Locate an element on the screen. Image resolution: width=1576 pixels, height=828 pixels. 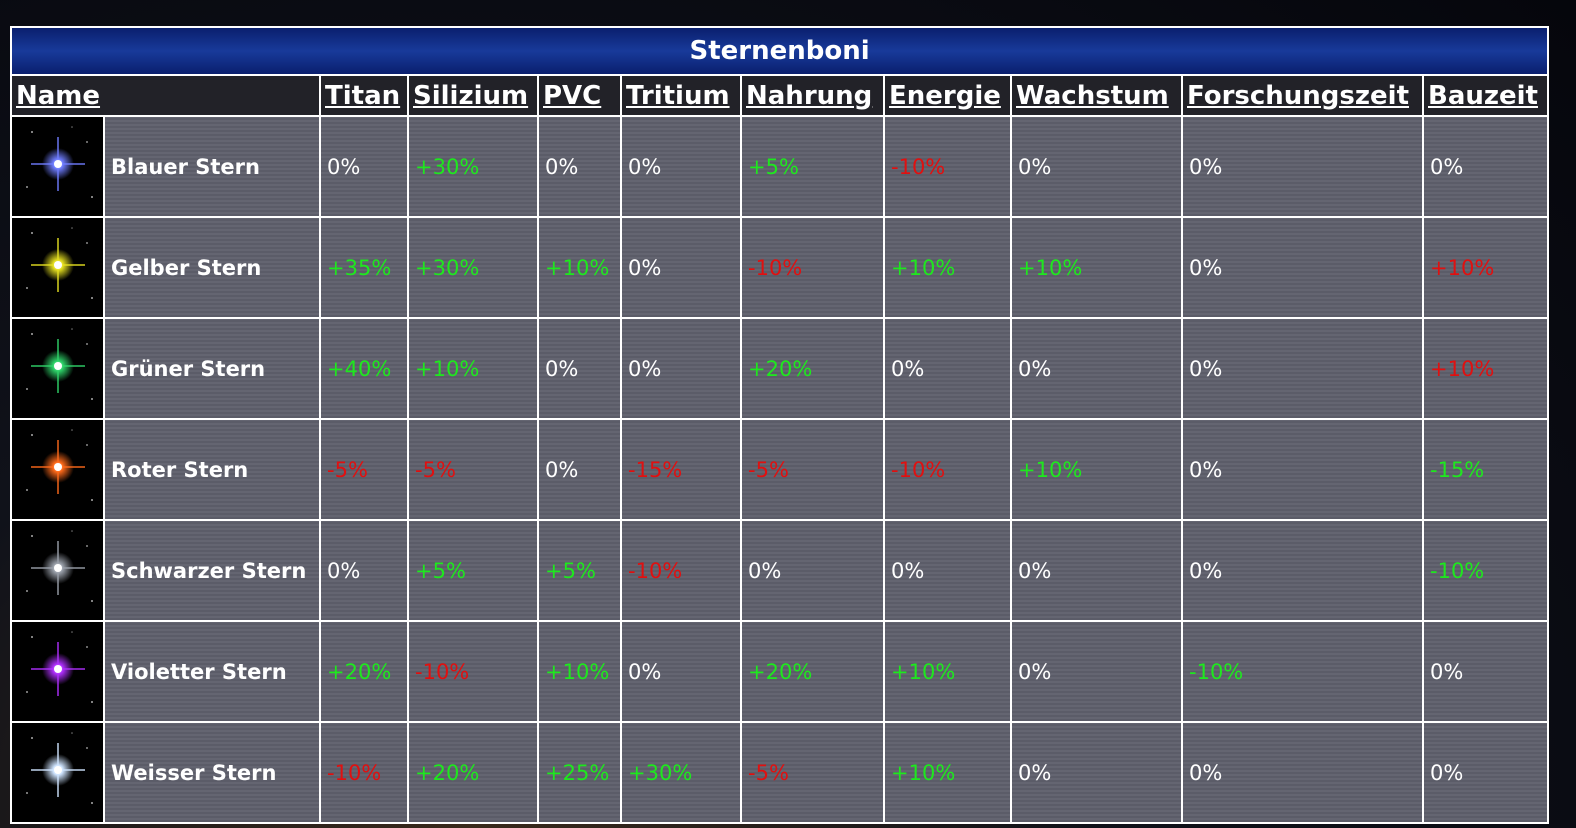
star-row: Blauer Stern 0% +30% 0% 0% +5% -10% 0% 0% 0% is located at coordinates (780, 166).